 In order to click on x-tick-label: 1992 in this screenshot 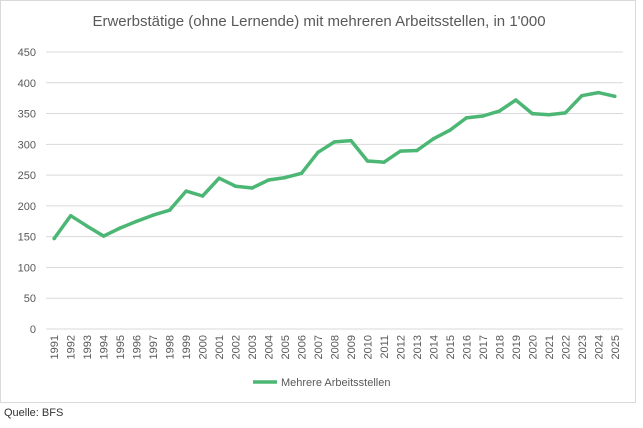, I will do `click(72, 347)`.